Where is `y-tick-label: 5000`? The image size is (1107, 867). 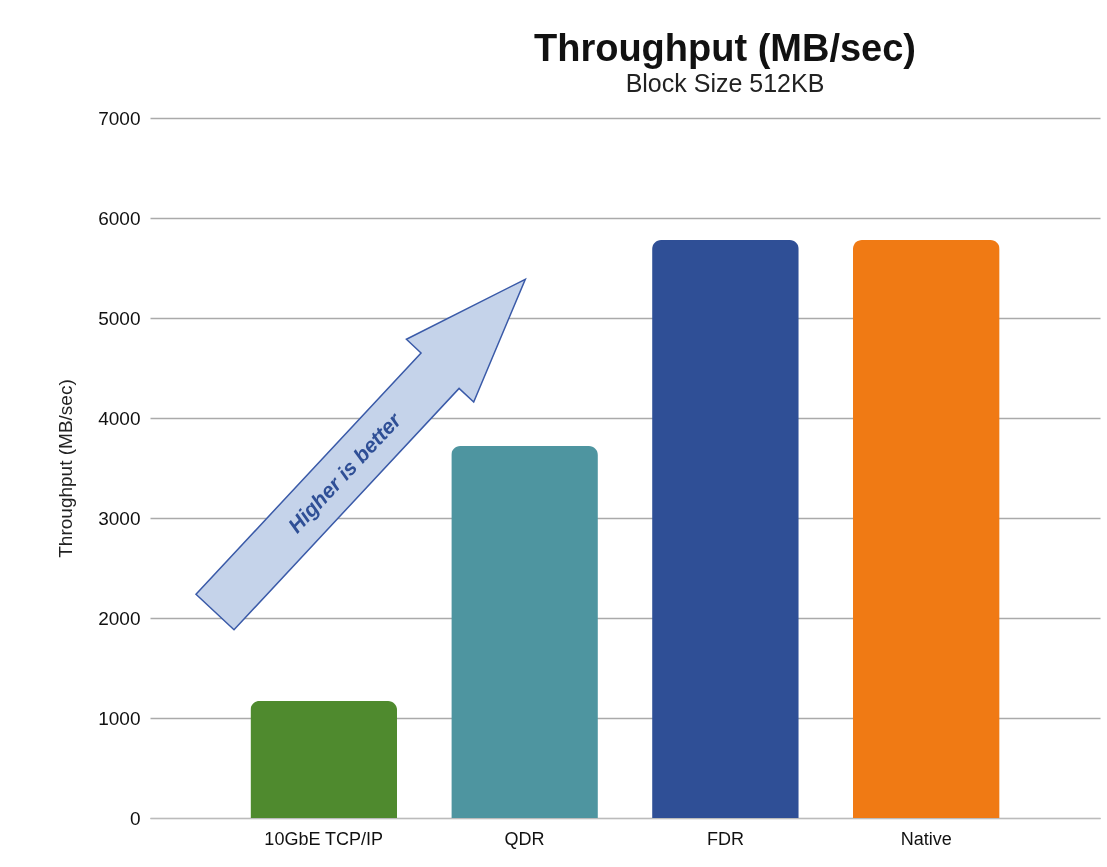 y-tick-label: 5000 is located at coordinates (119, 318).